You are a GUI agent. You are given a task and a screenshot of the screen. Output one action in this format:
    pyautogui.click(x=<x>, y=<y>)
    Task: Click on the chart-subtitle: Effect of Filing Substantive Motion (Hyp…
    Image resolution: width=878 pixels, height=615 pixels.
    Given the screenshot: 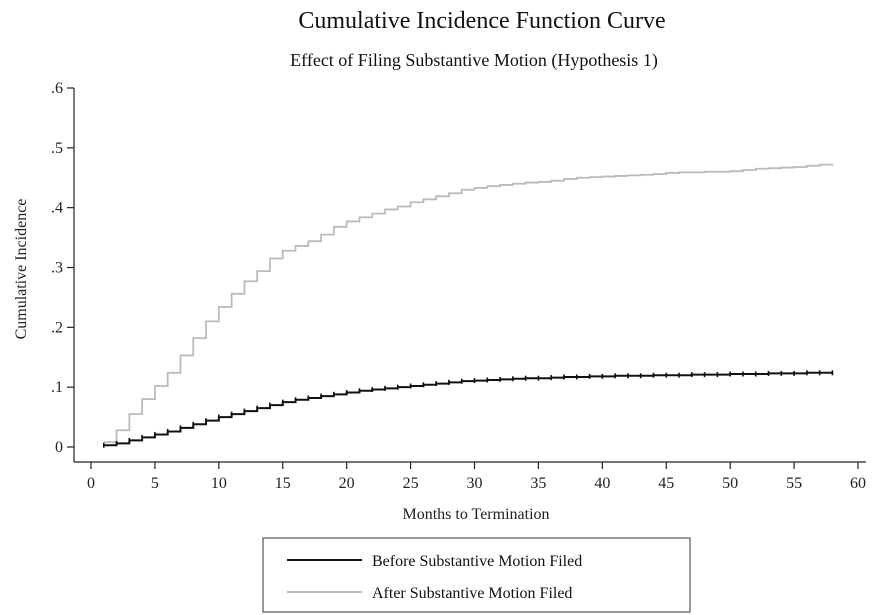 What is the action you would take?
    pyautogui.click(x=474, y=60)
    